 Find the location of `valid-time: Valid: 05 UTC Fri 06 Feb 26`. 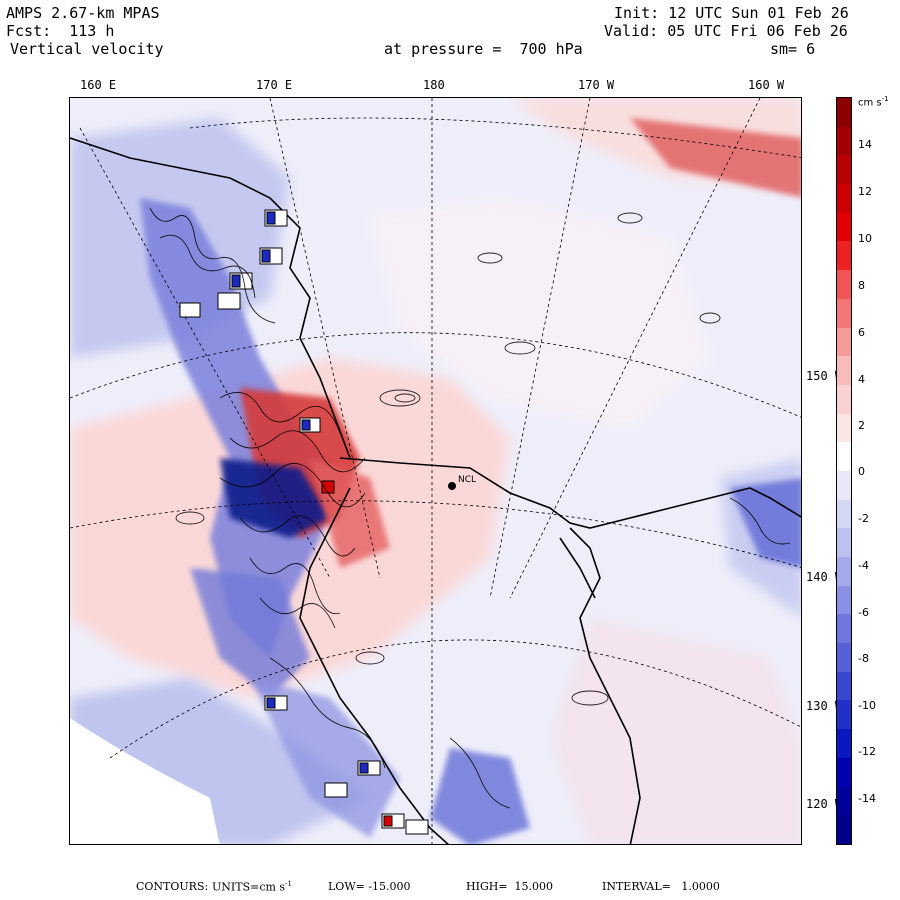

valid-time: Valid: 05 UTC Fri 06 Feb 26 is located at coordinates (726, 31).